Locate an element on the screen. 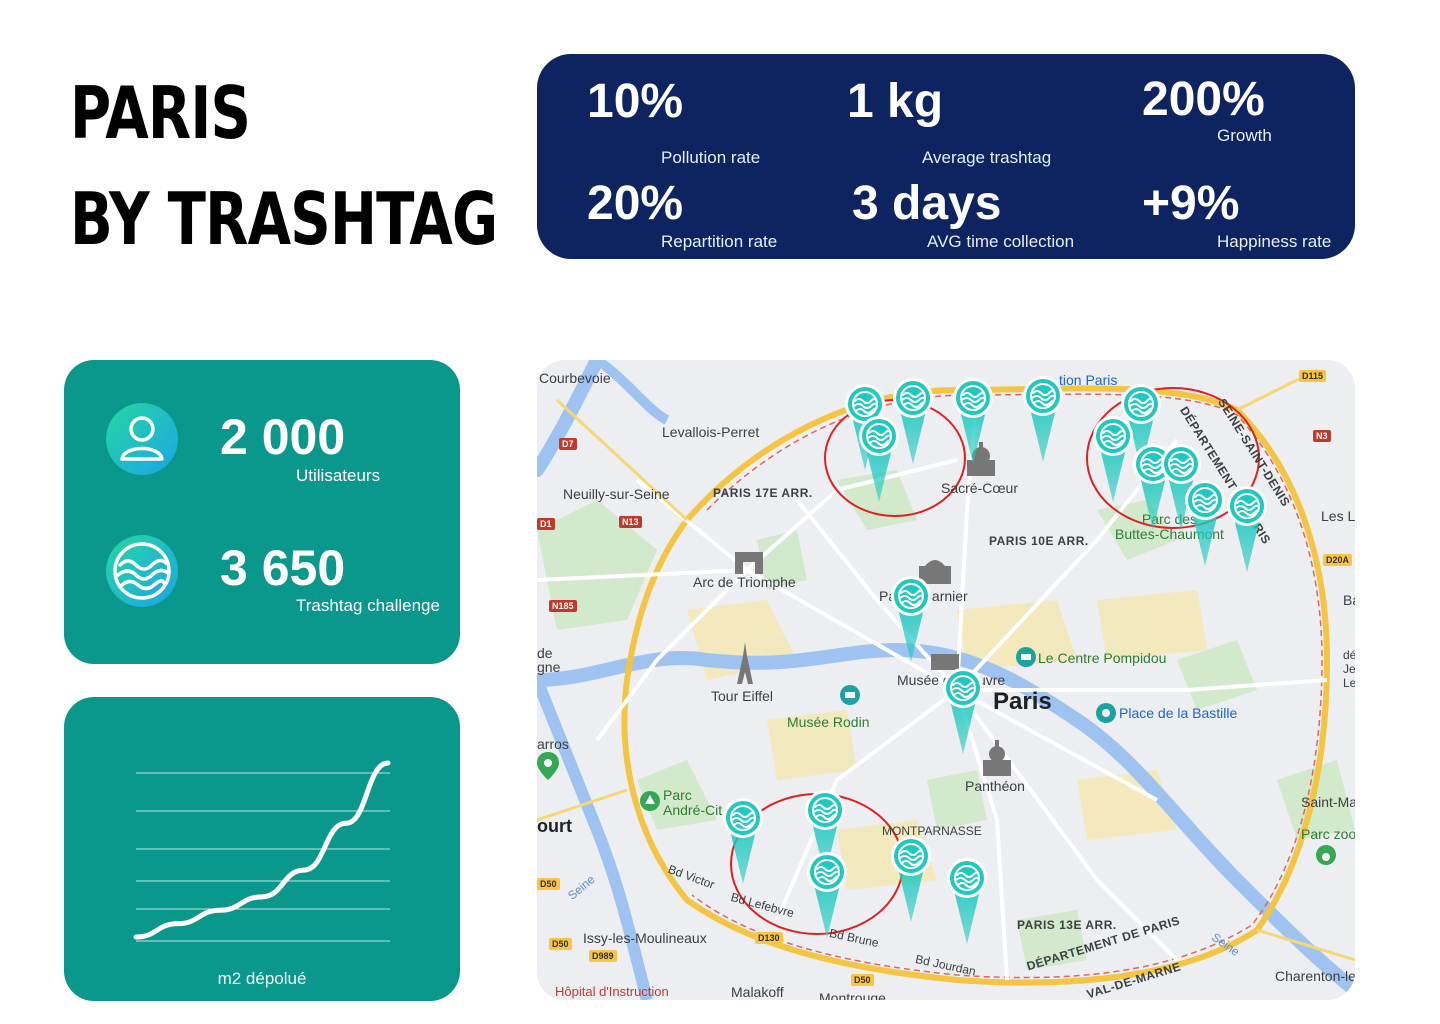 Image resolution: width=1440 pixels, height=1024 pixels. road-badge: N3 is located at coordinates (1322, 436).